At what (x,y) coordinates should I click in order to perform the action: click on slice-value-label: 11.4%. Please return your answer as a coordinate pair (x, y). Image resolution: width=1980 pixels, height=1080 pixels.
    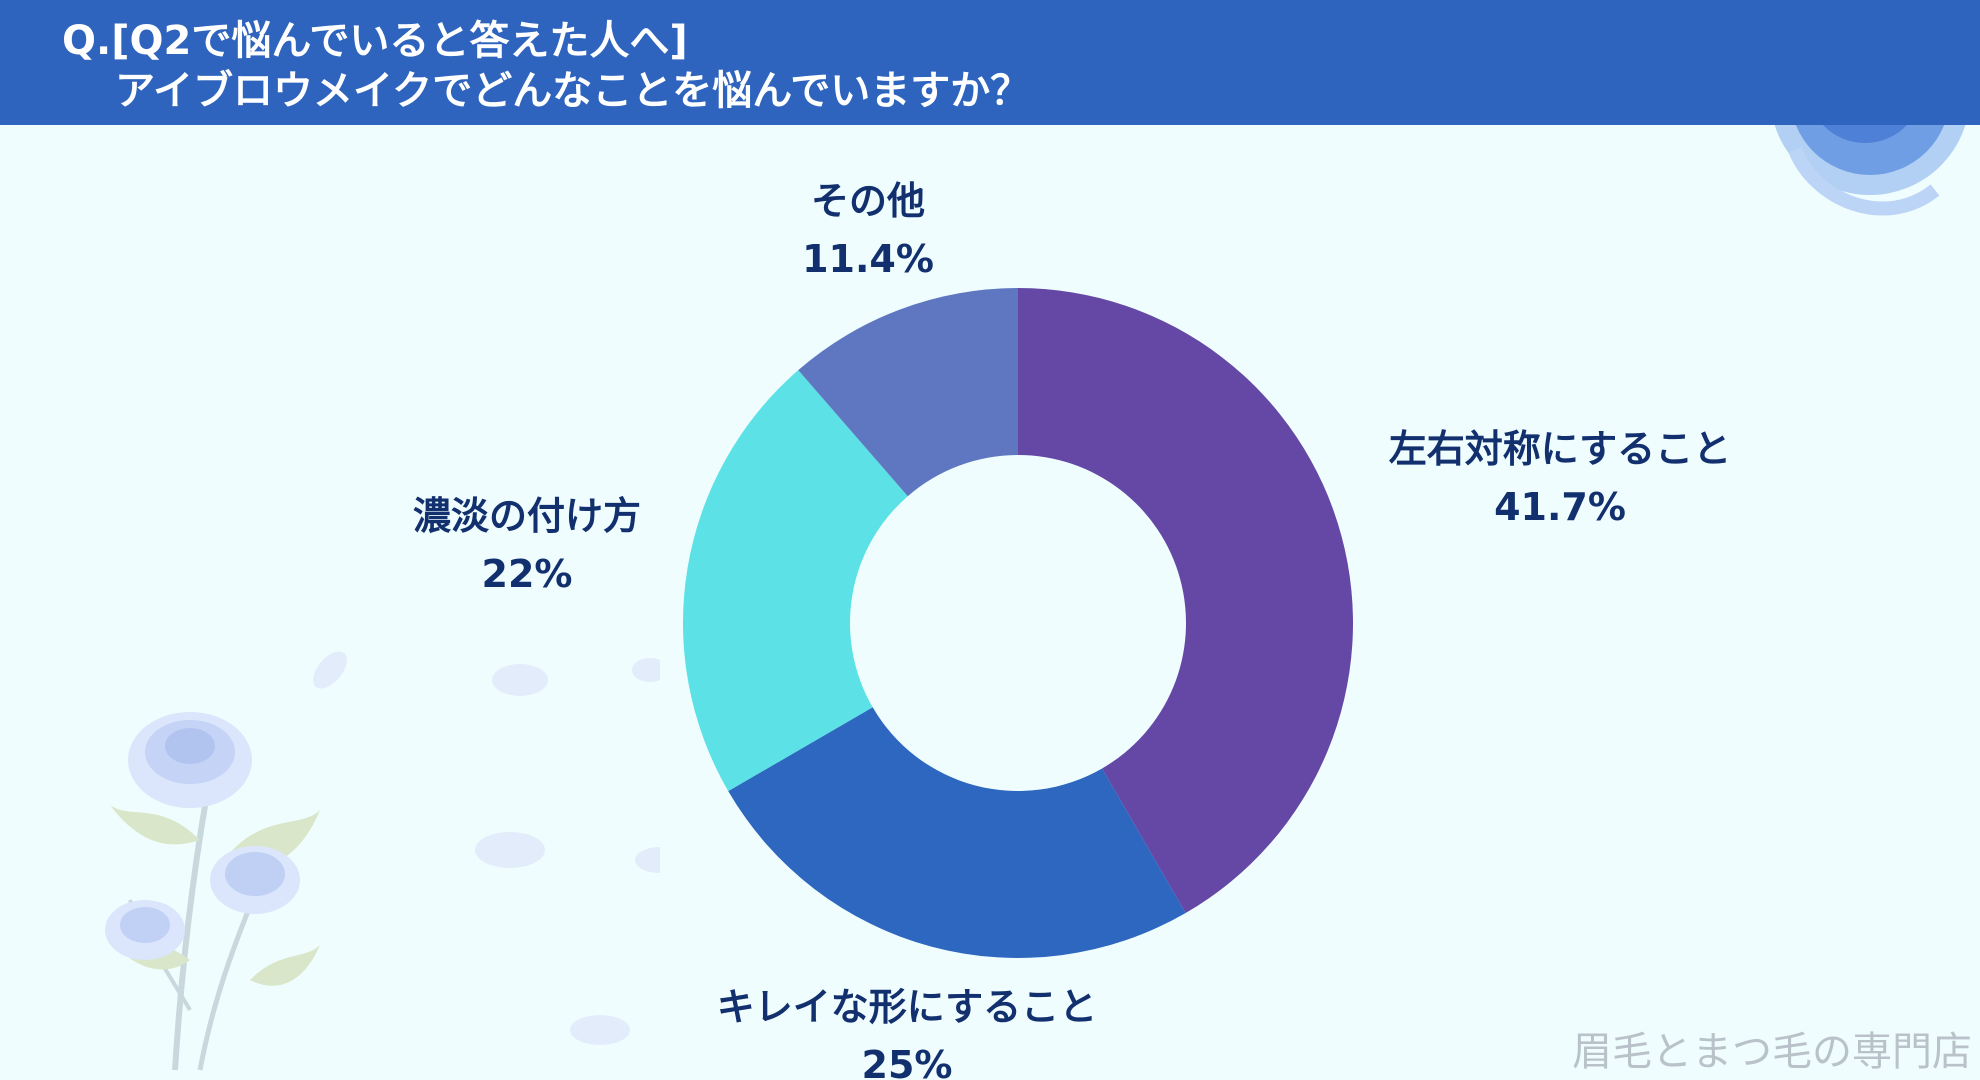
    Looking at the image, I should click on (868, 259).